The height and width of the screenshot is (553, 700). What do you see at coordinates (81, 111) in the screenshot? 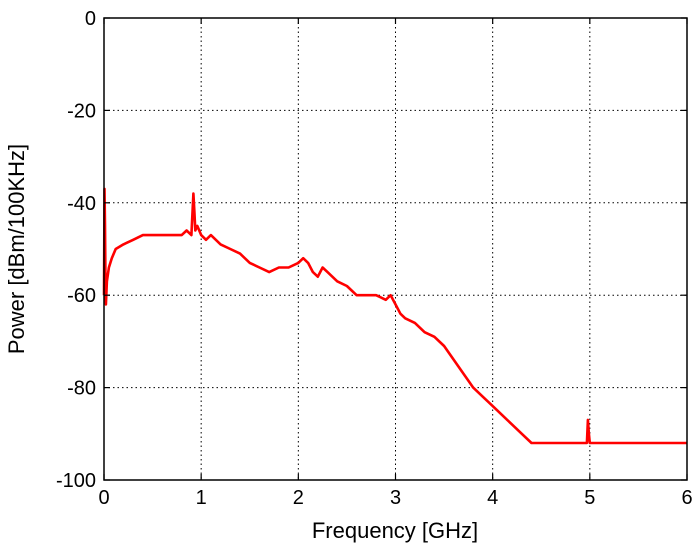
I see `y-tick-label: -20` at bounding box center [81, 111].